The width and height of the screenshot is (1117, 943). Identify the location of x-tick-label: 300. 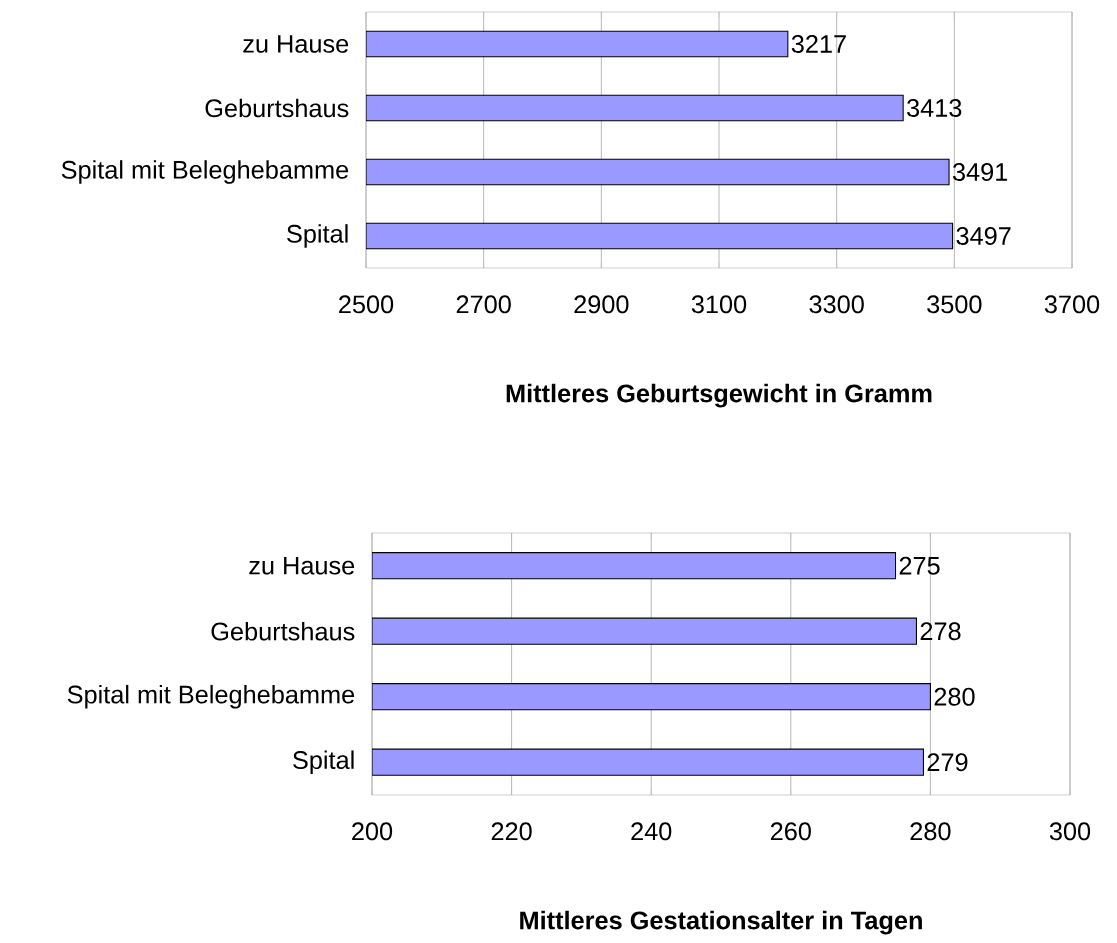
(1070, 831).